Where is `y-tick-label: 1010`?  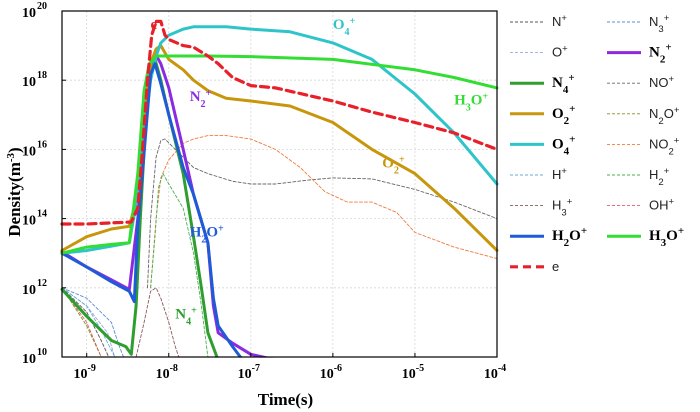
y-tick-label: 1010 is located at coordinates (34, 357).